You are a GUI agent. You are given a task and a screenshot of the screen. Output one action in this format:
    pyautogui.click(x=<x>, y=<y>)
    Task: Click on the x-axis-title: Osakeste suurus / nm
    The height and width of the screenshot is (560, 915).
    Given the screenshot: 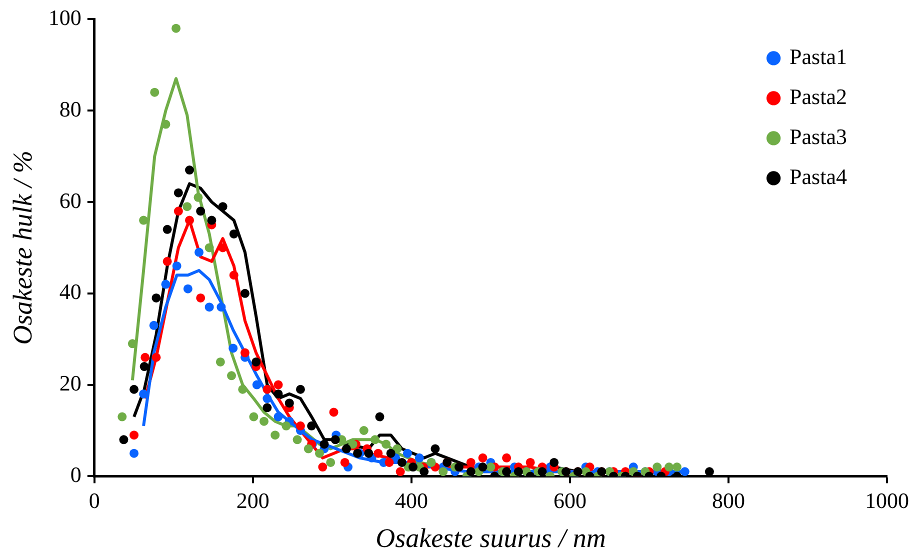 What is the action you would take?
    pyautogui.click(x=491, y=537)
    